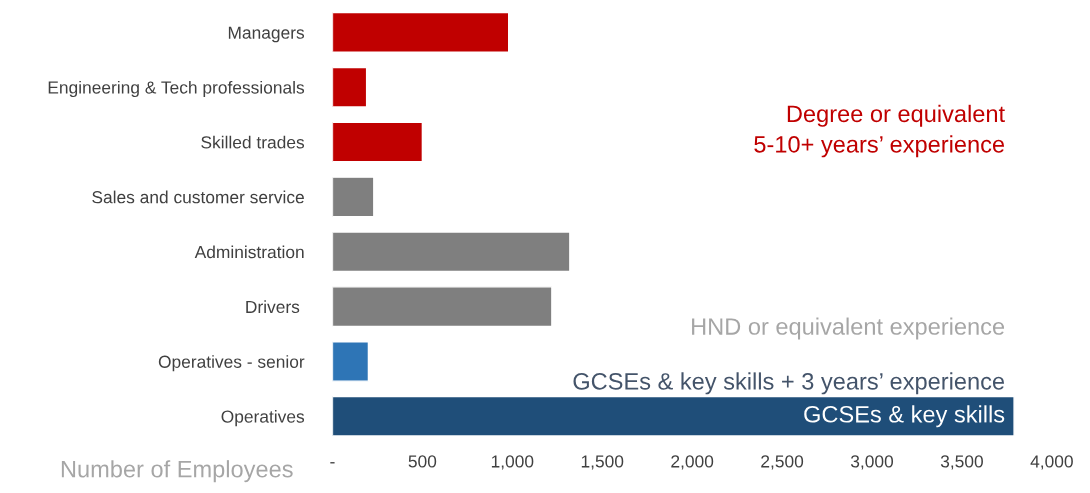  I want to click on annotation: GCSEs & key skills + 3 years’ experience, so click(789, 383).